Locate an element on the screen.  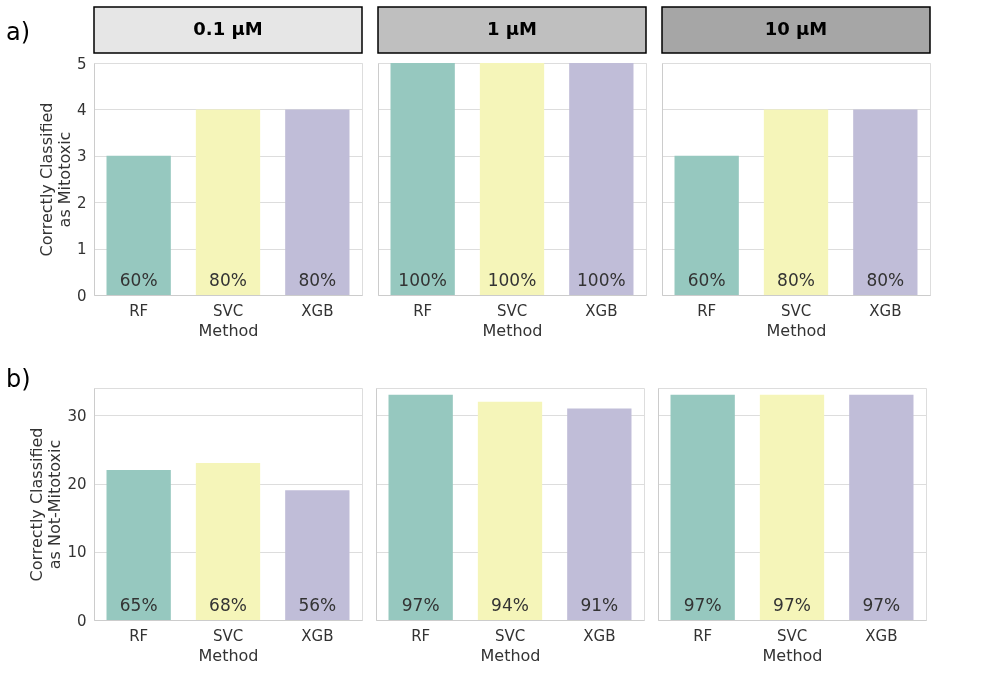
y-tick-label: 10 is located at coordinates (77, 552).